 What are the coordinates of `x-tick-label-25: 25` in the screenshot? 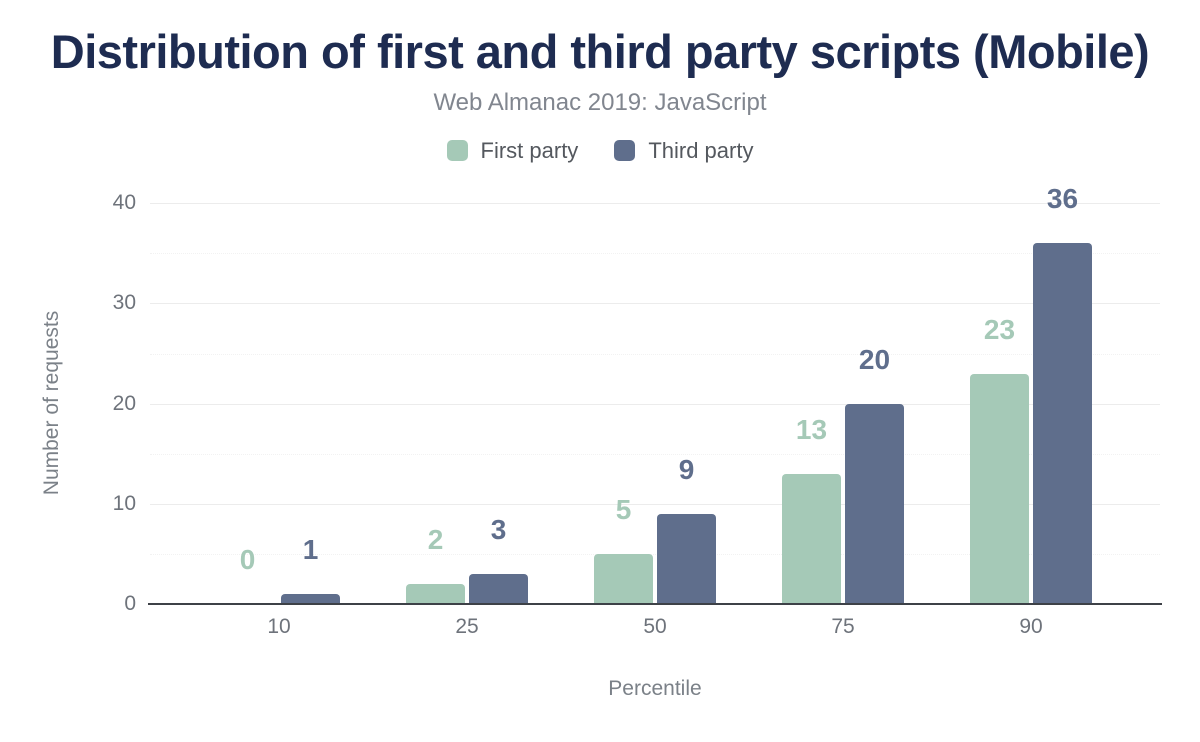 It's located at (467, 626).